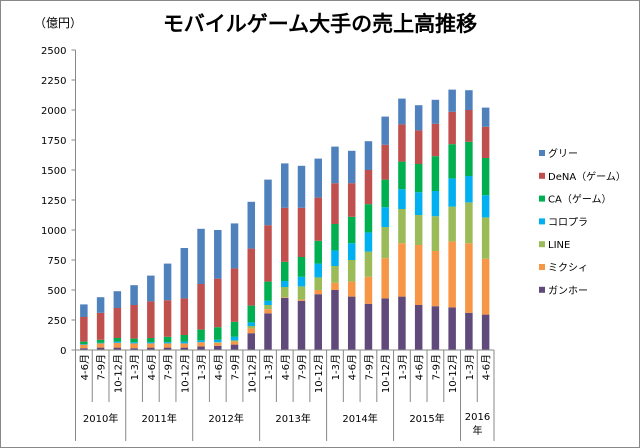 The width and height of the screenshot is (640, 448). Describe the element at coordinates (56, 261) in the screenshot. I see `y-tick-label: 750` at that location.